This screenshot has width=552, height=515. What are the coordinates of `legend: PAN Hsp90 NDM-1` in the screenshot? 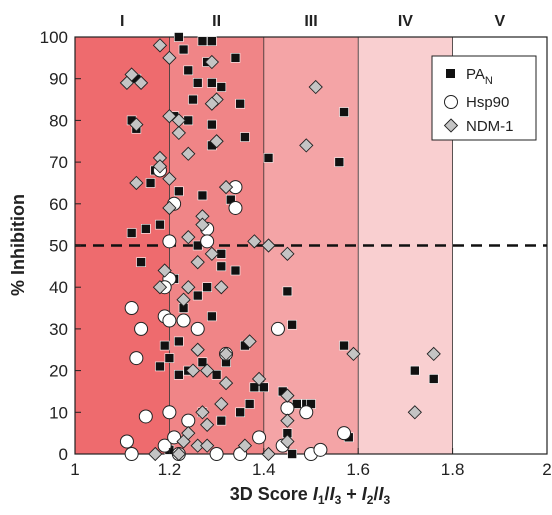 It's located at (484, 98).